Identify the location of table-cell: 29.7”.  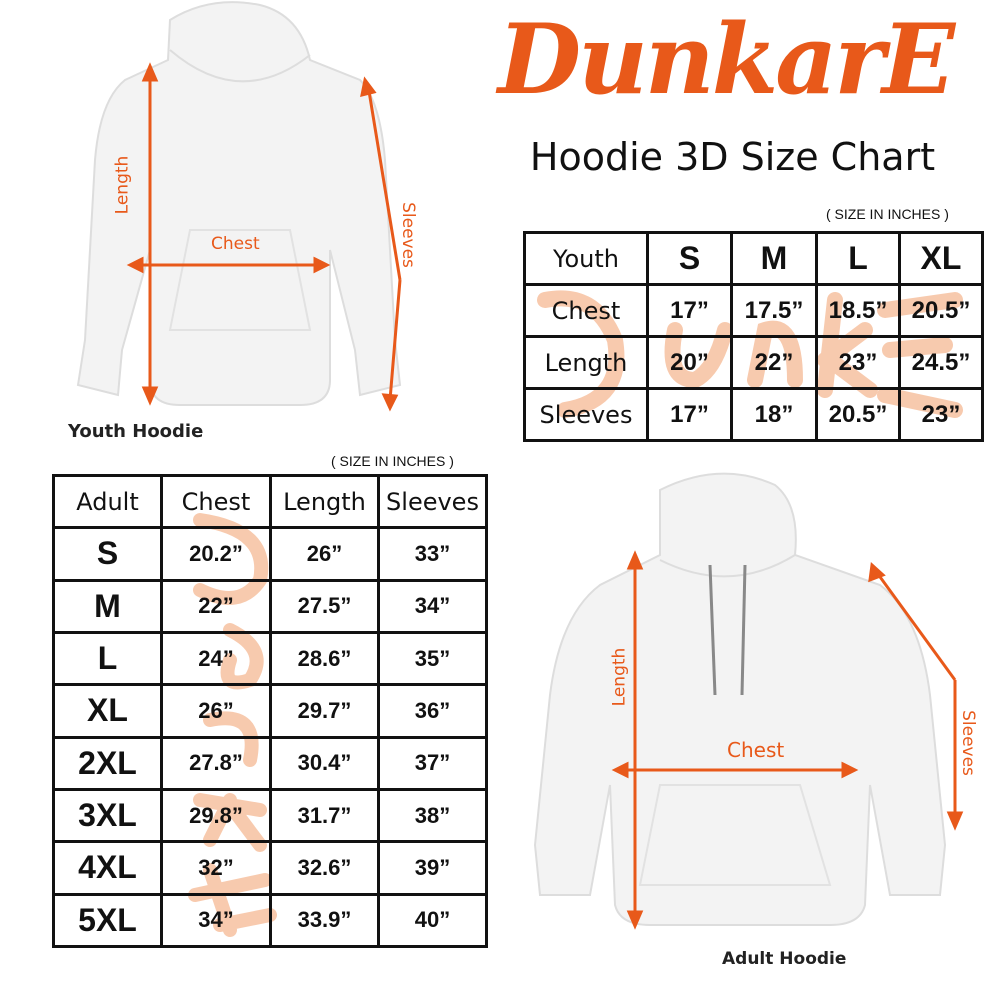
(324, 711).